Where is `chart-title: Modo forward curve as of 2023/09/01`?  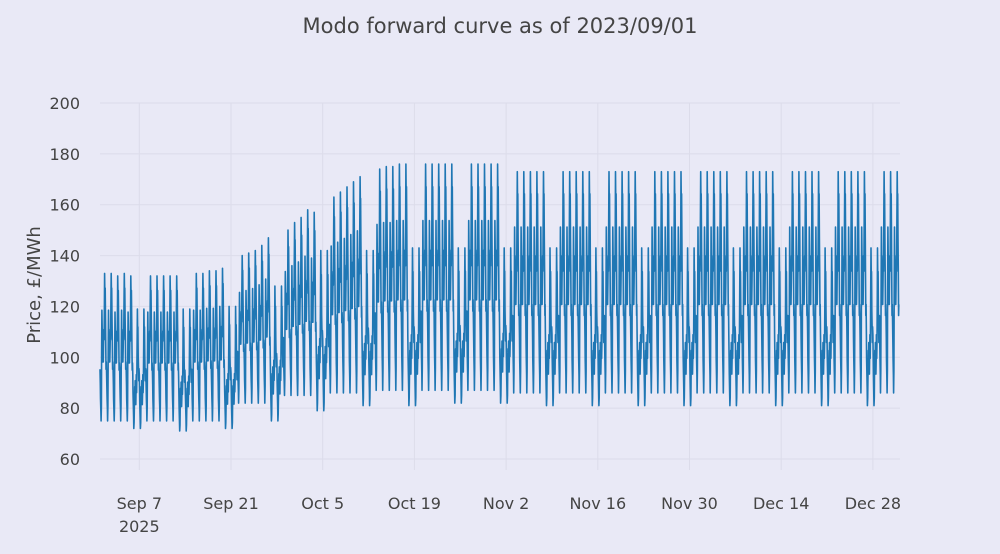
chart-title: Modo forward curve as of 2023/09/01 is located at coordinates (500, 26).